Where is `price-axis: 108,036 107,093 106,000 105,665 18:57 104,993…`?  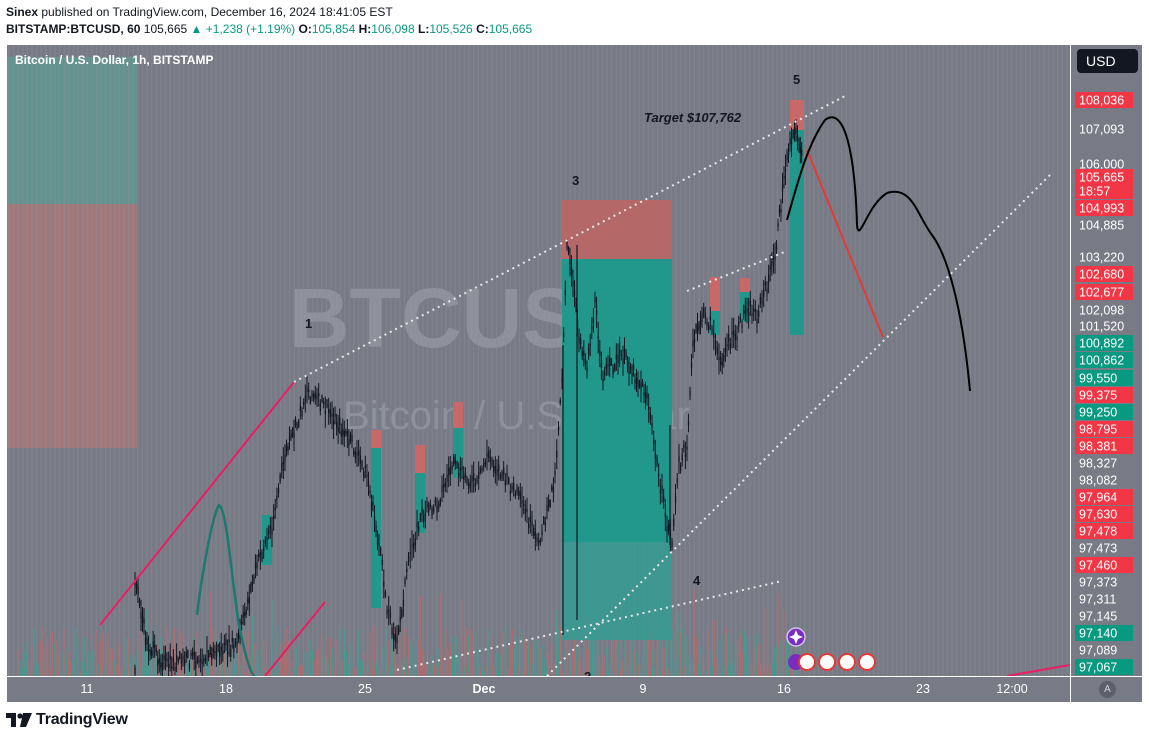
price-axis: 108,036 107,093 106,000 105,665 18:57 104,993… is located at coordinates (1106, 360).